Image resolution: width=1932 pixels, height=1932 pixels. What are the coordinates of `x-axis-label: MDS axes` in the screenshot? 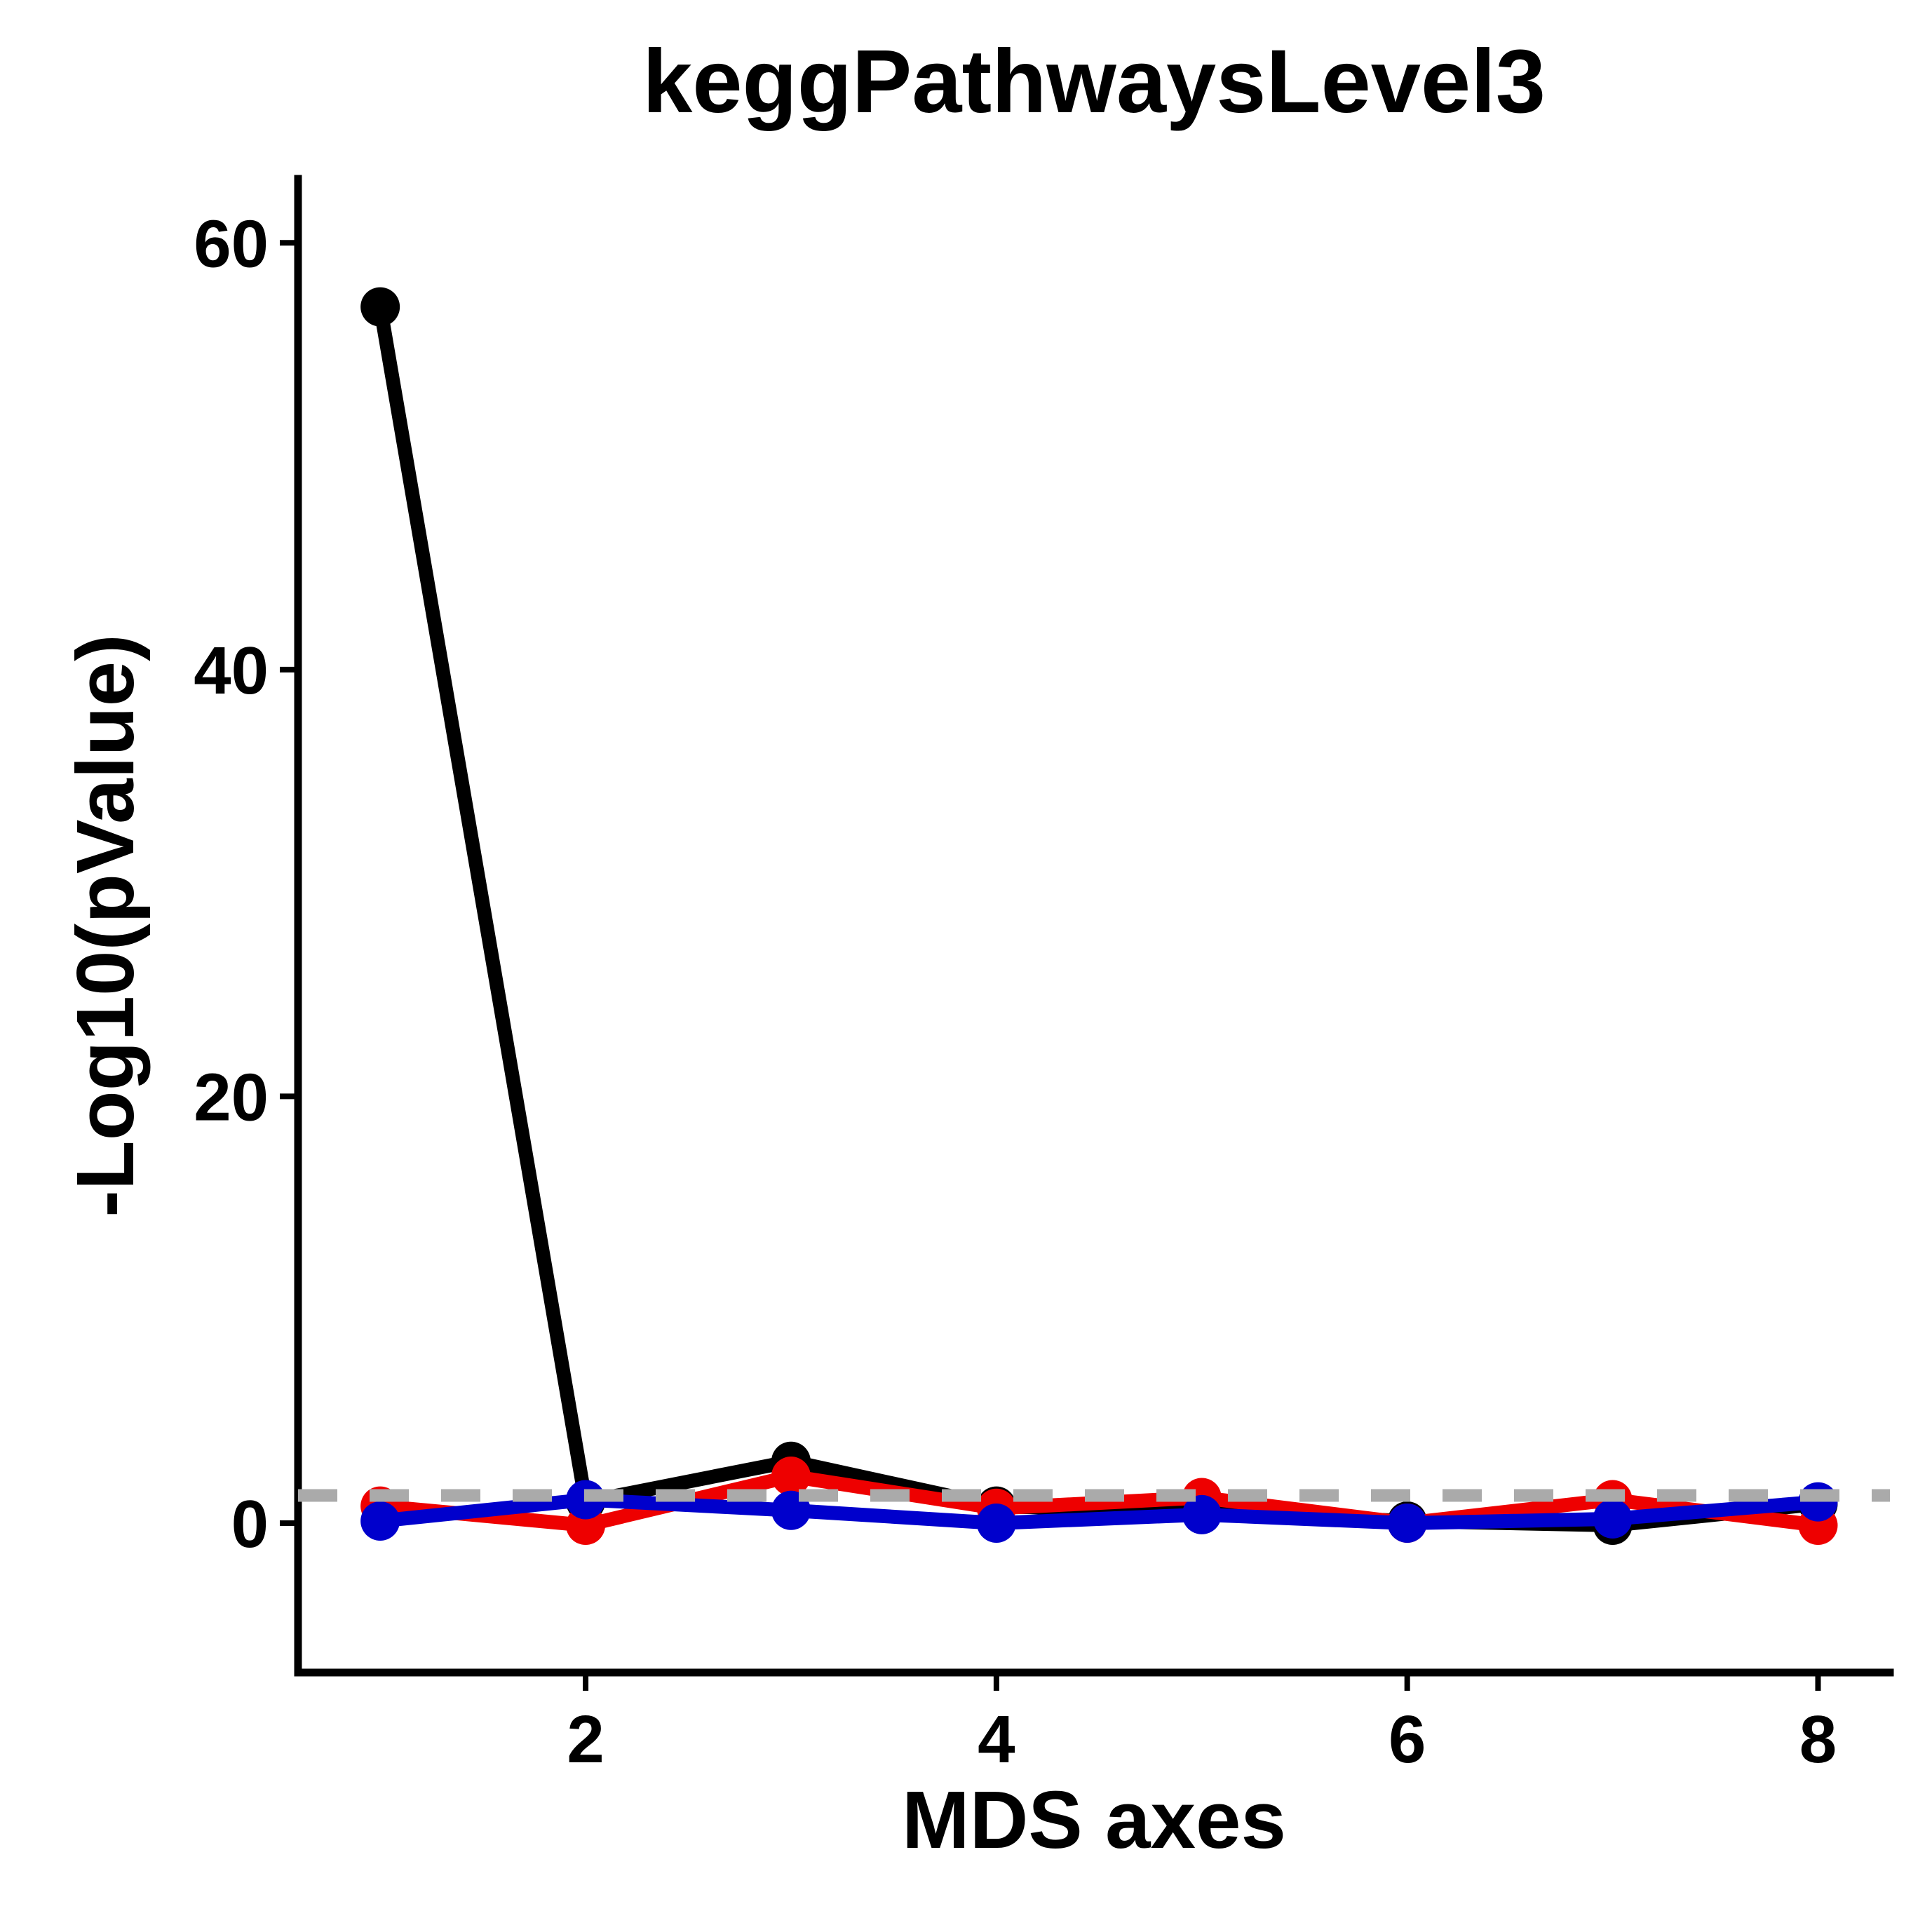 It's located at (1094, 1819).